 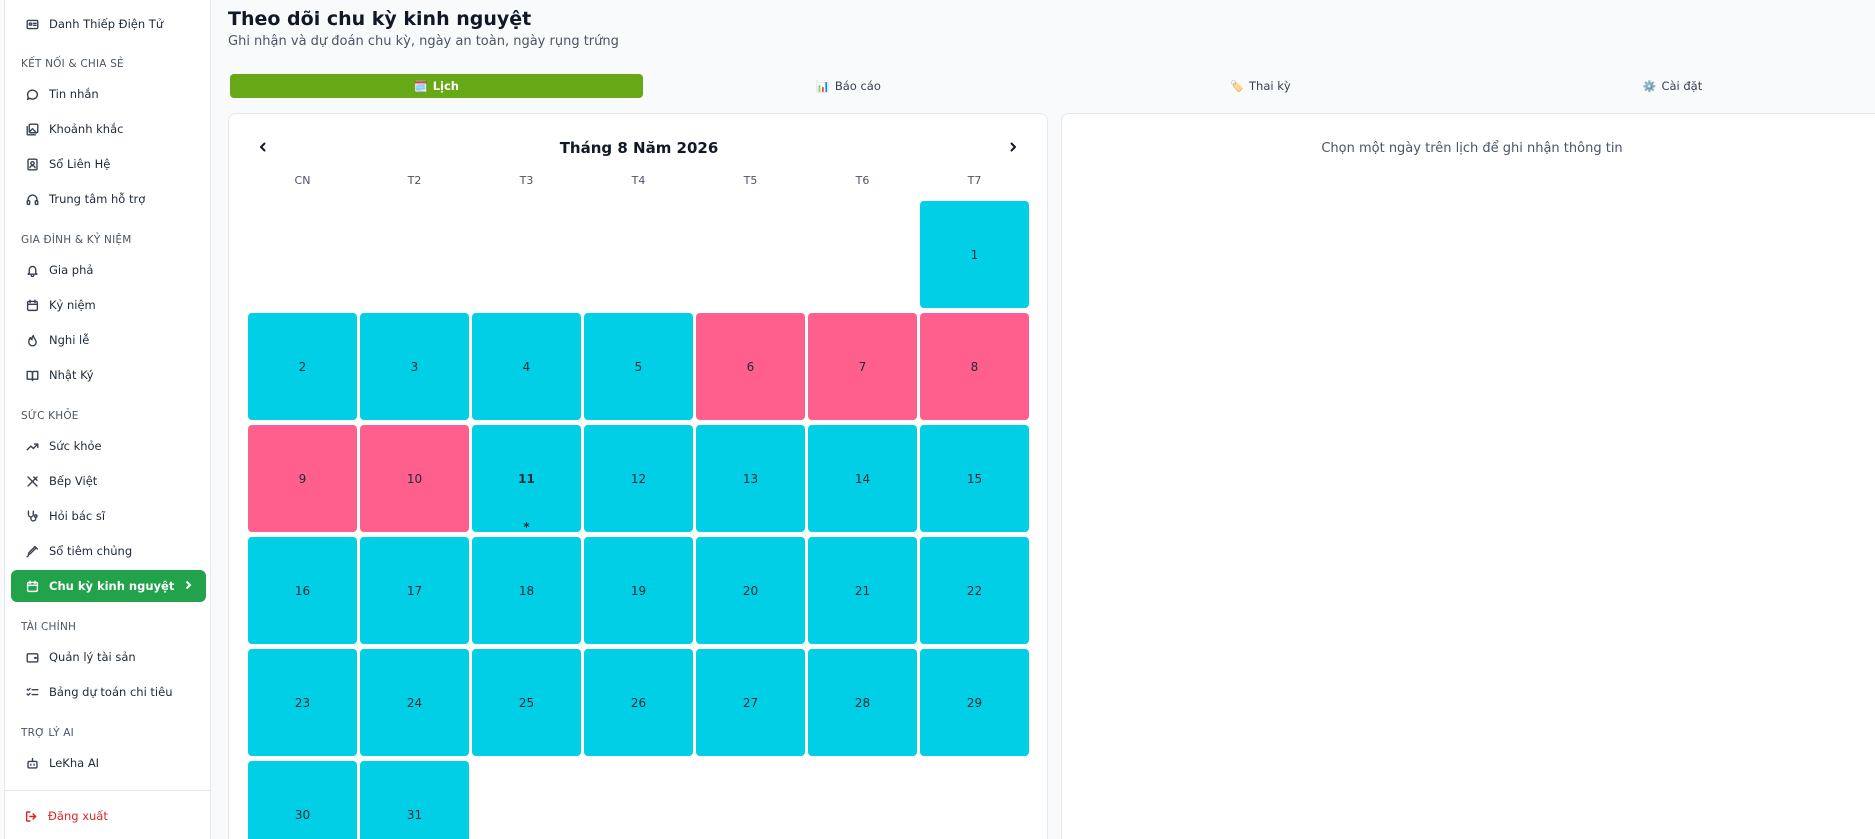 What do you see at coordinates (750, 702) in the screenshot?
I see `calendar-day: 27` at bounding box center [750, 702].